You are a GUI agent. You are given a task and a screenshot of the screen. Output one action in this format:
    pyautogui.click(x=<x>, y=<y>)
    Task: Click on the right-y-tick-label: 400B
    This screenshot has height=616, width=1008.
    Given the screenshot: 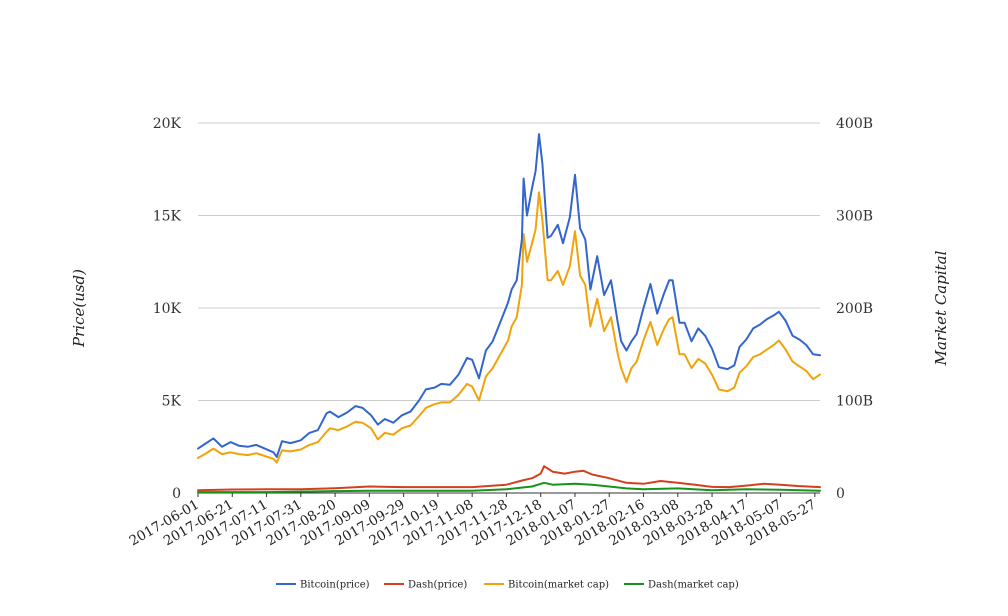 What is the action you would take?
    pyautogui.click(x=854, y=124)
    